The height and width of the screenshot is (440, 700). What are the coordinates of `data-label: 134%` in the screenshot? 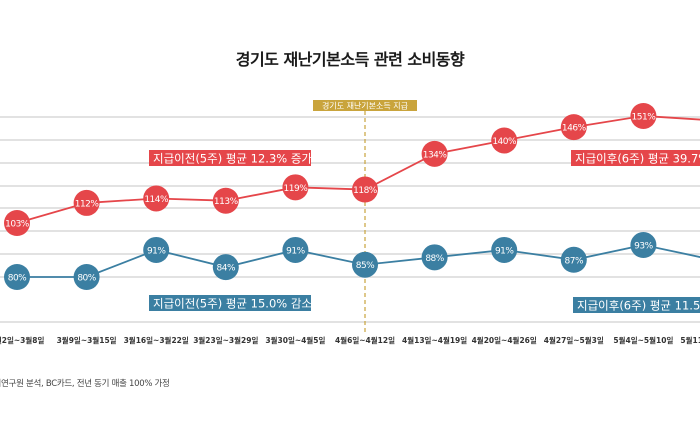 It's located at (435, 155).